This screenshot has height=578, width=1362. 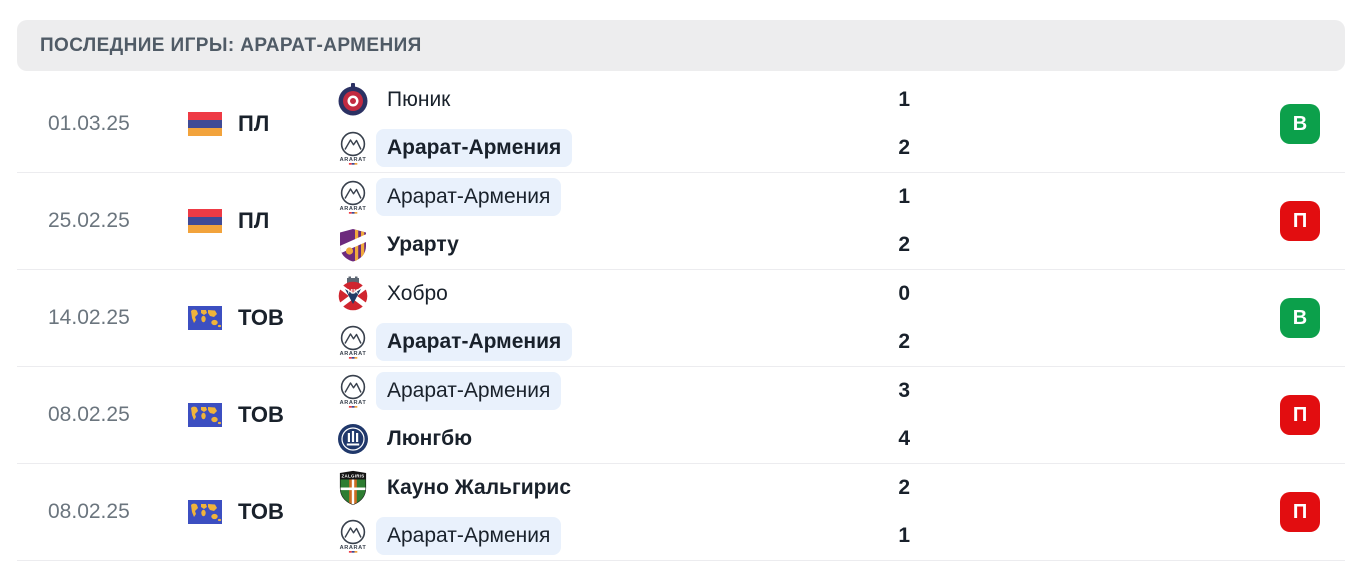 I want to click on team-line-home: HIK Хобро 0, so click(x=627, y=294).